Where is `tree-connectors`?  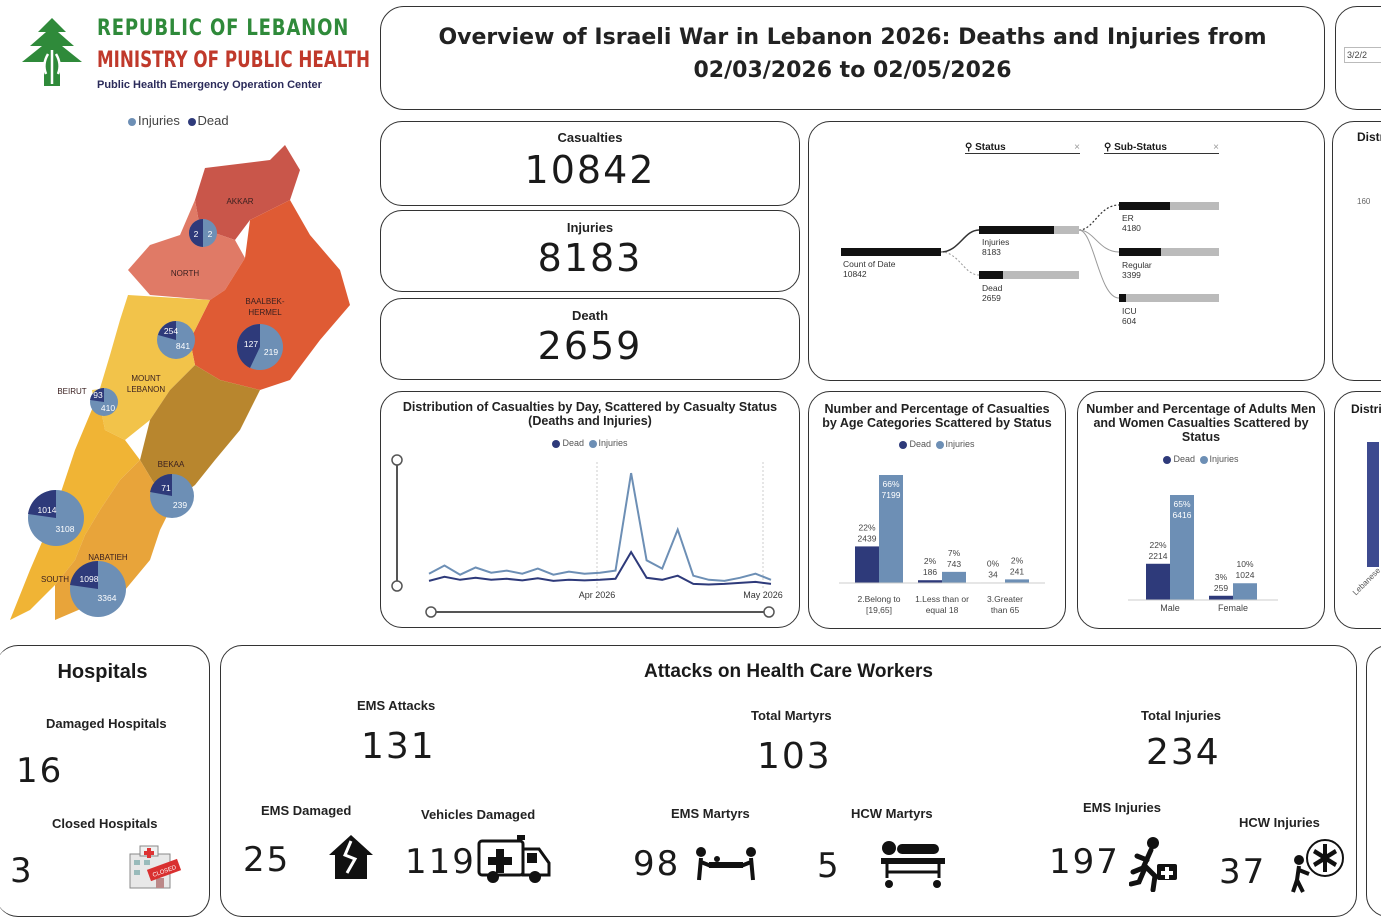 tree-connectors is located at coordinates (1030, 251).